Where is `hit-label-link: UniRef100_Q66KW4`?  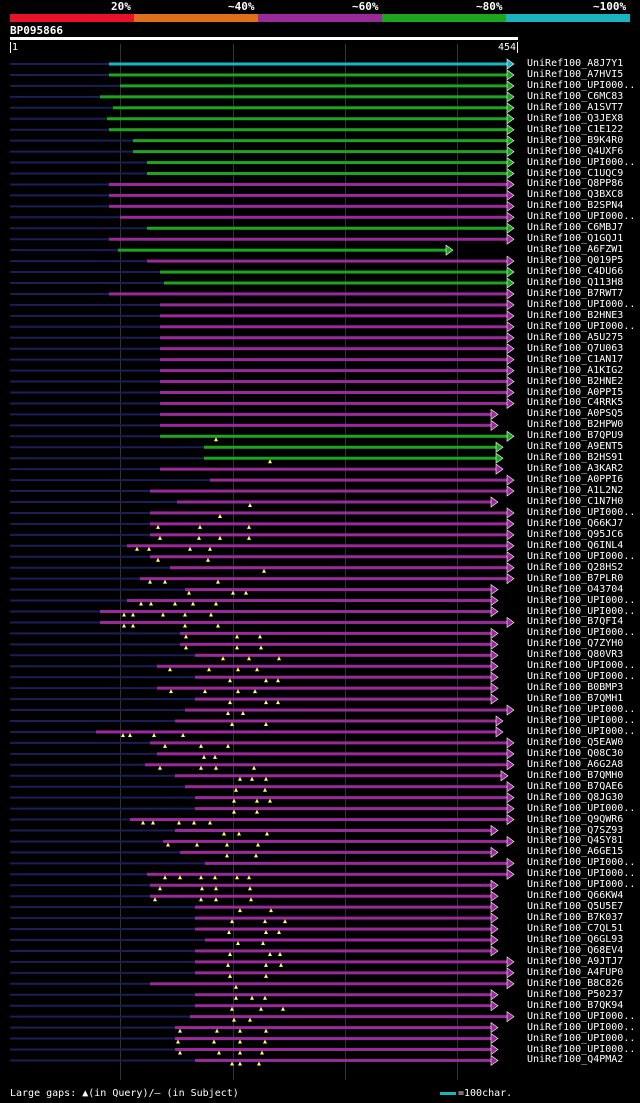 hit-label-link: UniRef100_Q66KW4 is located at coordinates (575, 896).